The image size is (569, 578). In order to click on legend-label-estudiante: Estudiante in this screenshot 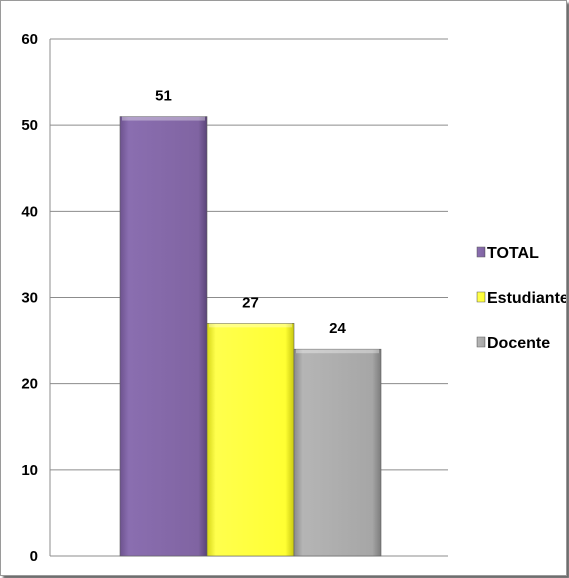, I will do `click(526, 298)`.